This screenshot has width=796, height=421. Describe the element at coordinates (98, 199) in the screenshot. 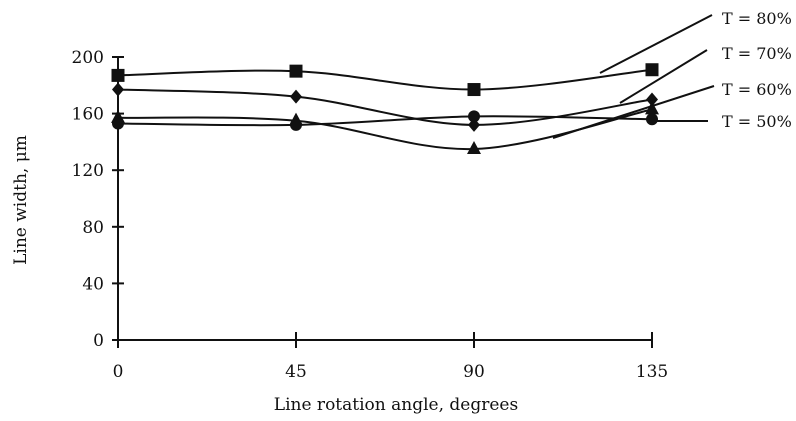

I see `y-axis-ticks: 0 40 80 120 160 200` at that location.